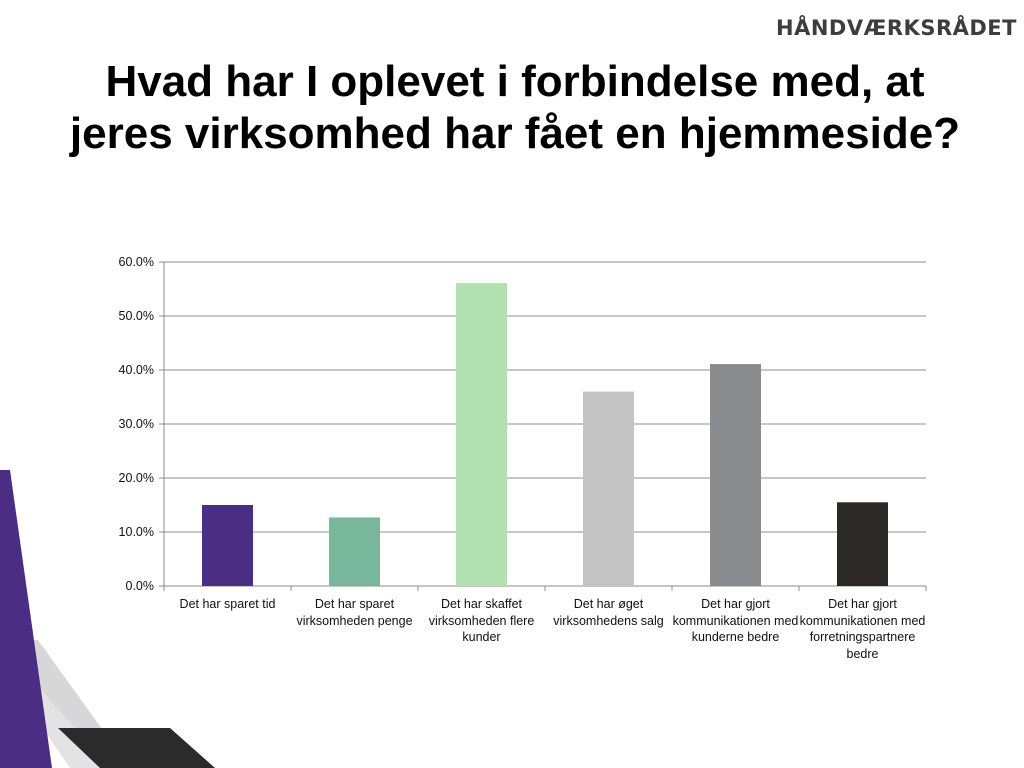 The height and width of the screenshot is (768, 1024). Describe the element at coordinates (136, 370) in the screenshot. I see `y-tick-label: 40.0%` at that location.